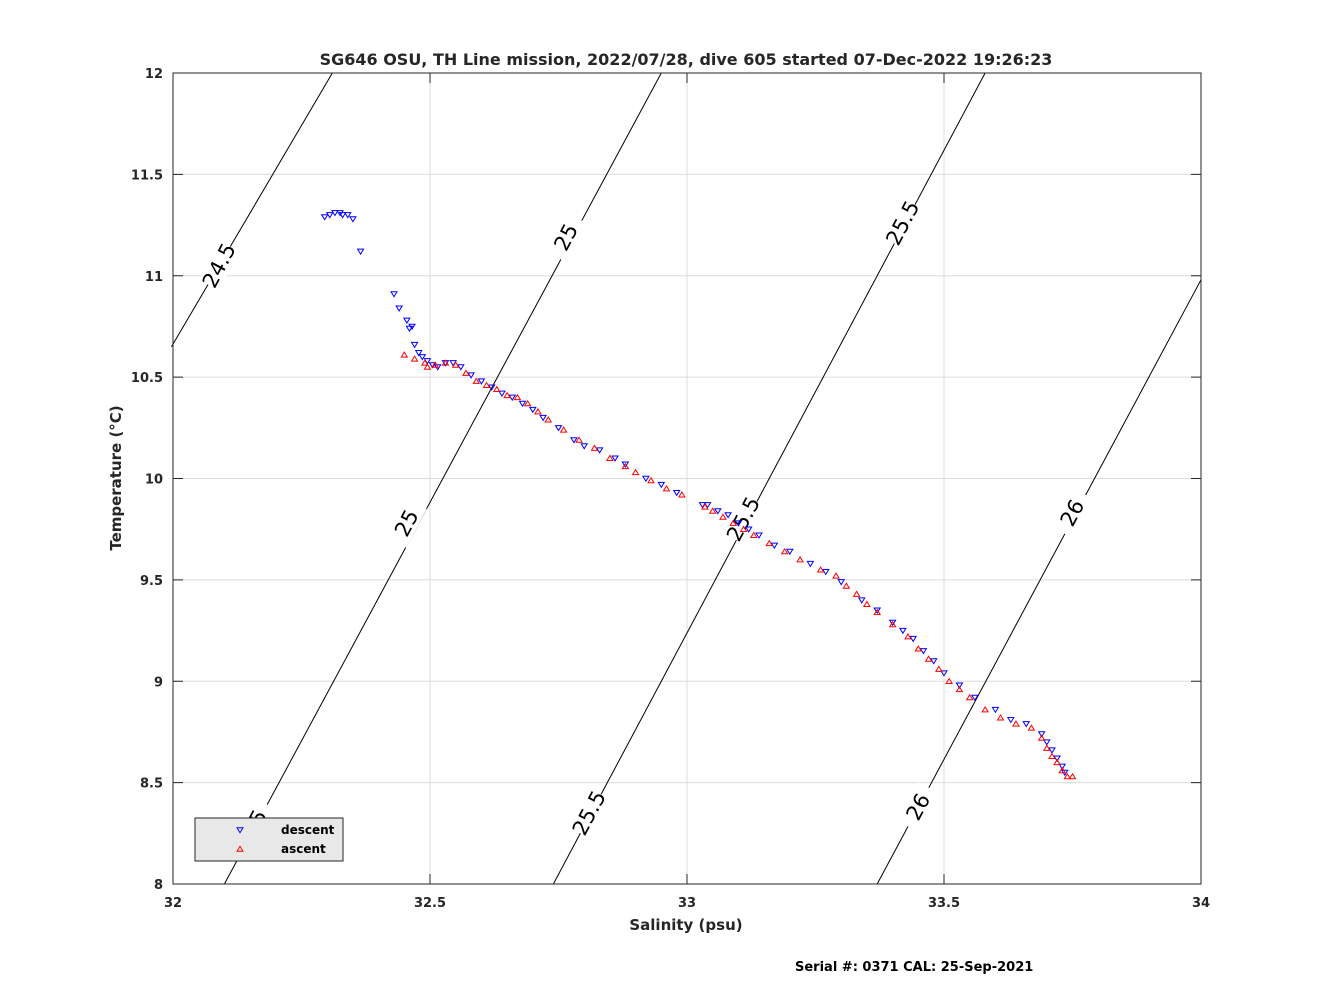 This screenshot has width=1328, height=996. I want to click on y-tick-label: 12, so click(154, 74).